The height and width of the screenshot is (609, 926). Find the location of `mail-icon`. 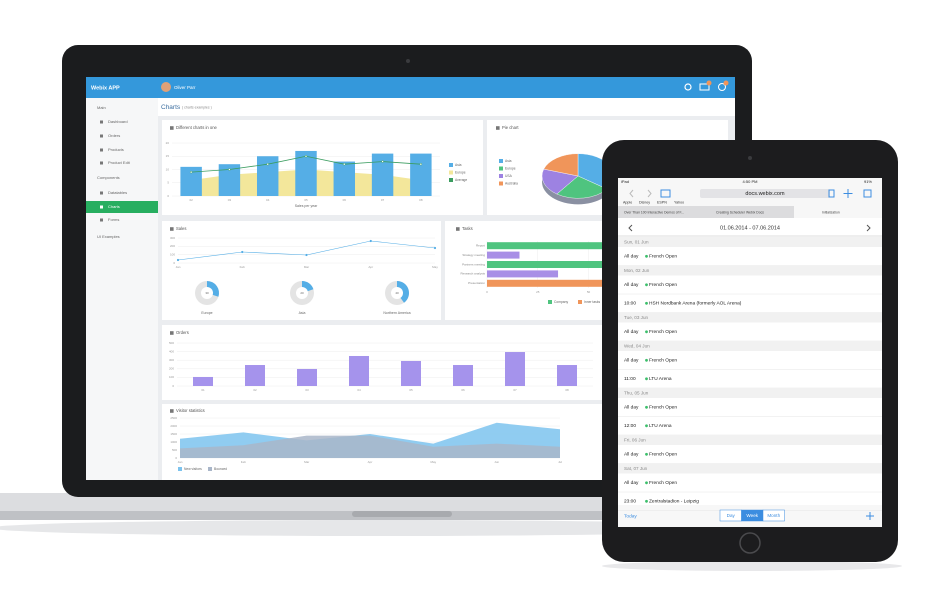

mail-icon is located at coordinates (704, 87).